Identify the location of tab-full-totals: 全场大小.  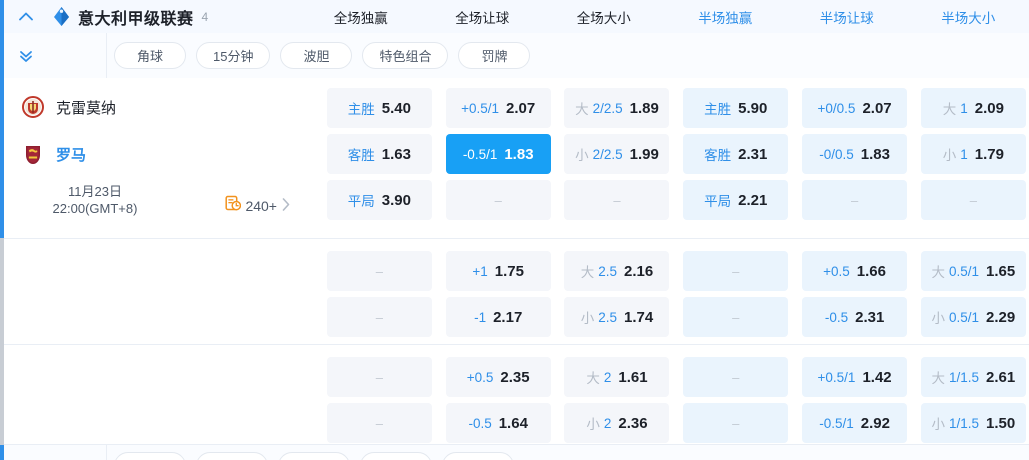
(603, 18).